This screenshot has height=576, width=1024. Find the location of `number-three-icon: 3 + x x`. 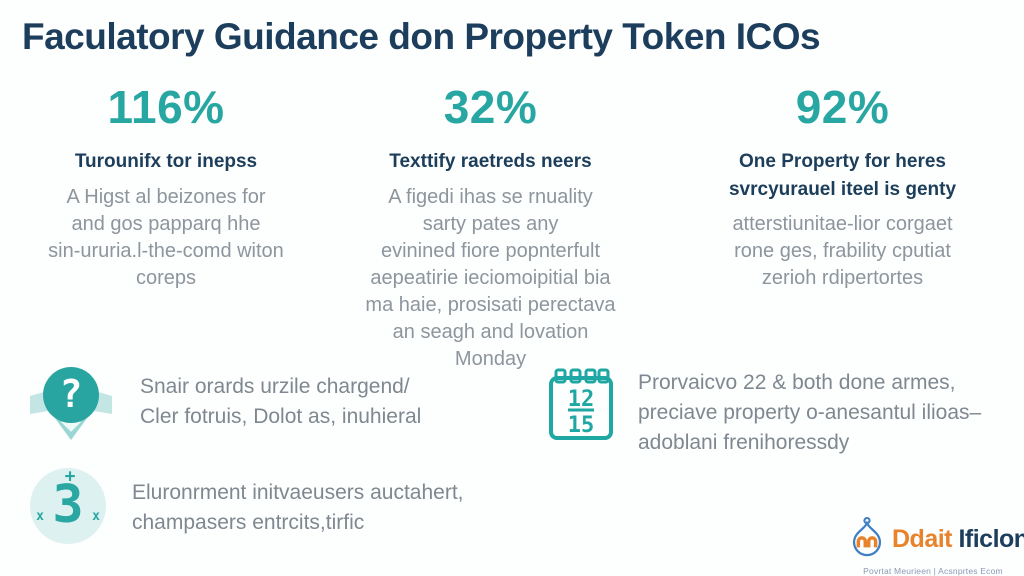

number-three-icon: 3 + x x is located at coordinates (68, 506).